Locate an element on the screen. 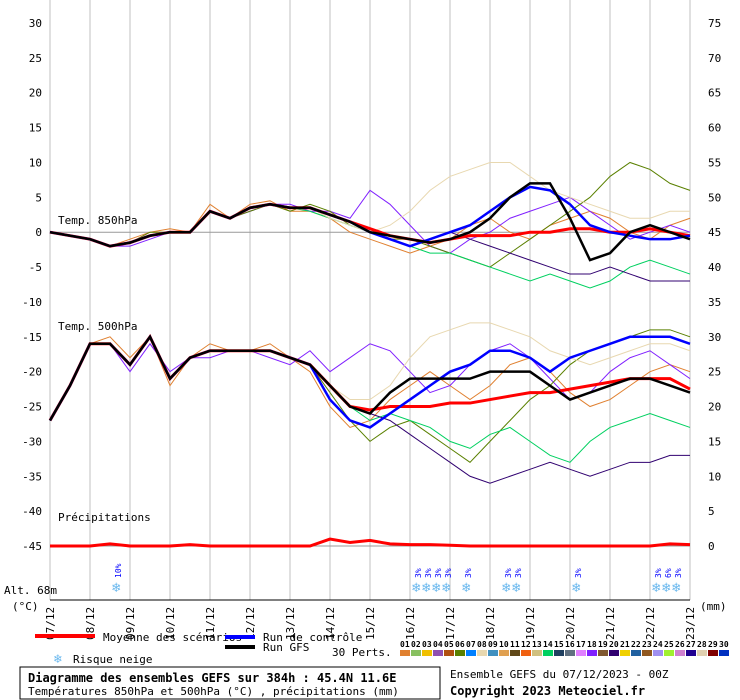 The height and width of the screenshot is (700, 740). right-tick-label: 55 is located at coordinates (714, 162).